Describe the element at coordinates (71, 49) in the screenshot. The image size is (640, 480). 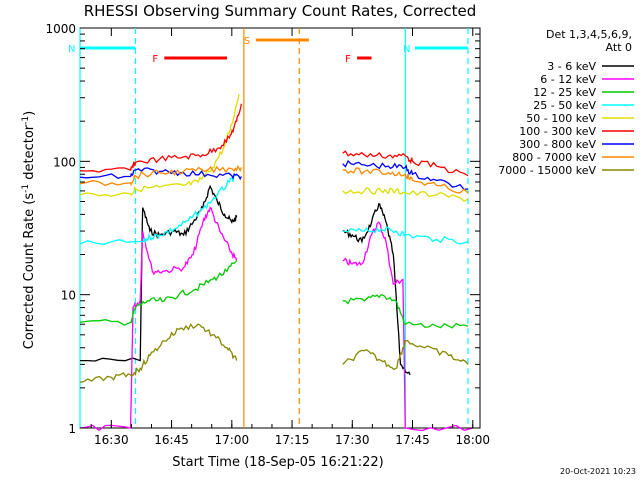
I see `mode-bar-label-1: N` at that location.